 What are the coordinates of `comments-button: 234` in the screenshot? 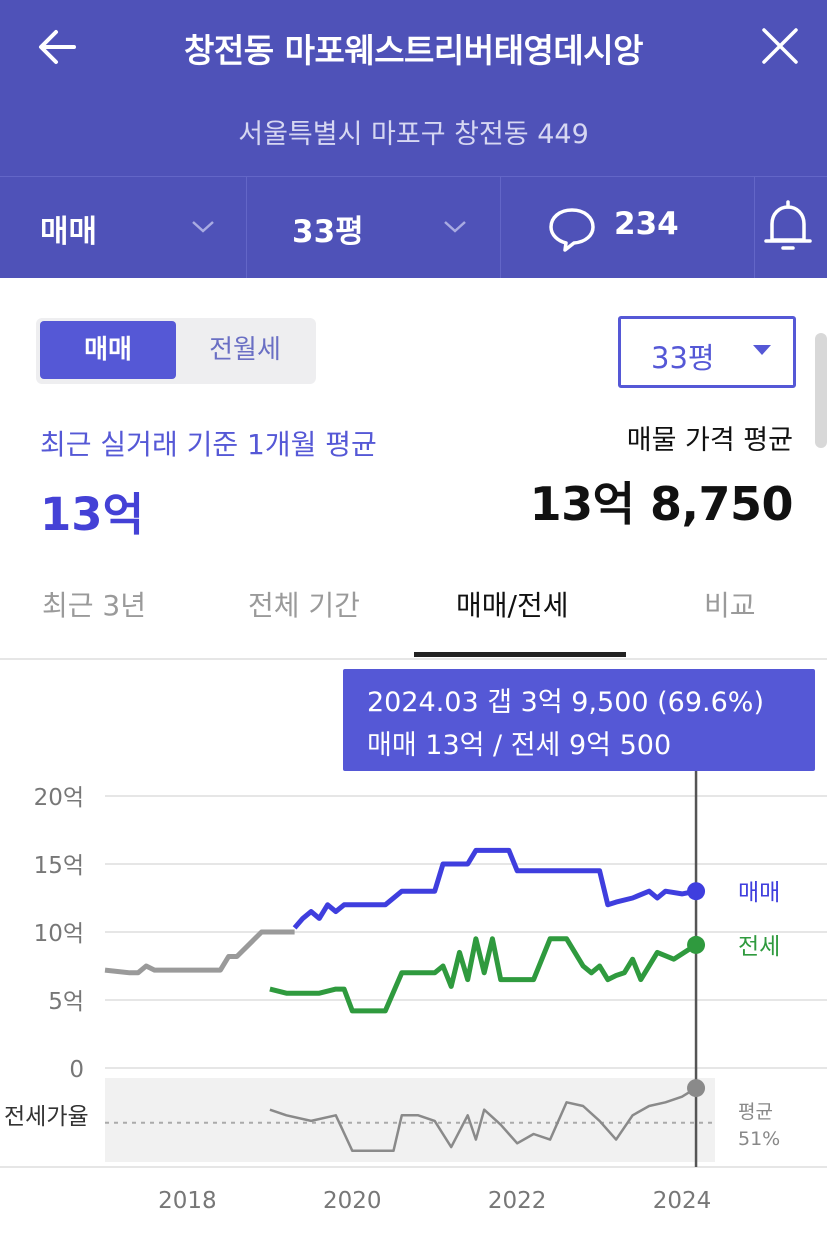 It's located at (627, 227).